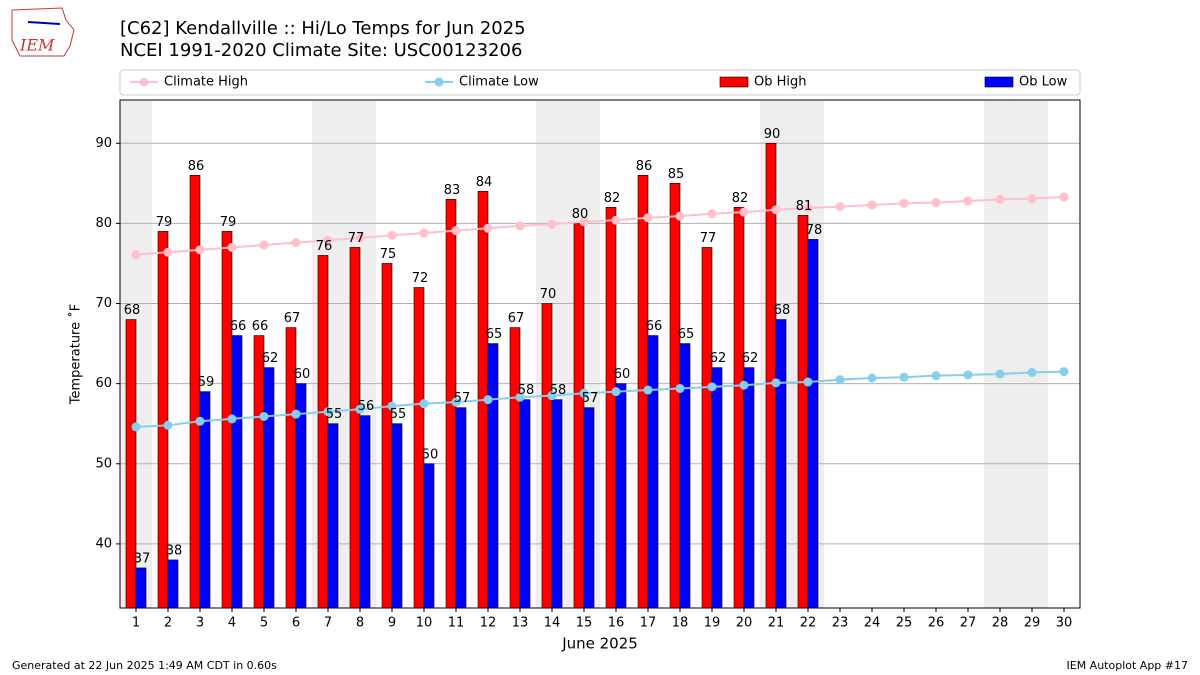 This screenshot has width=1200, height=675. Describe the element at coordinates (392, 623) in the screenshot. I see `x-tick-label: 9` at that location.